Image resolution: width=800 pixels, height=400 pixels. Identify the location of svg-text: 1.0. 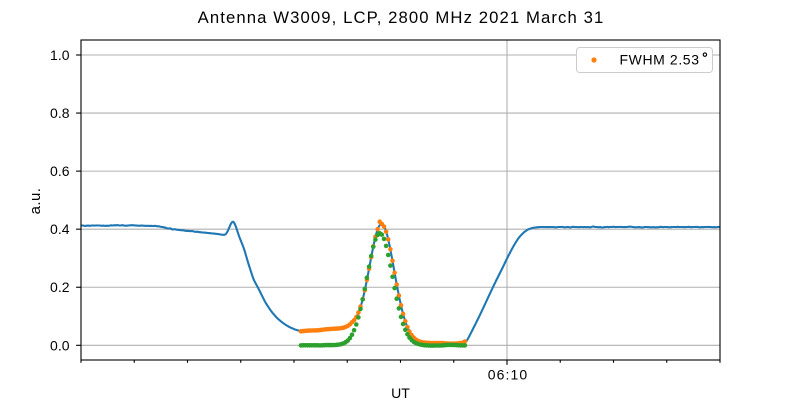
(60, 55).